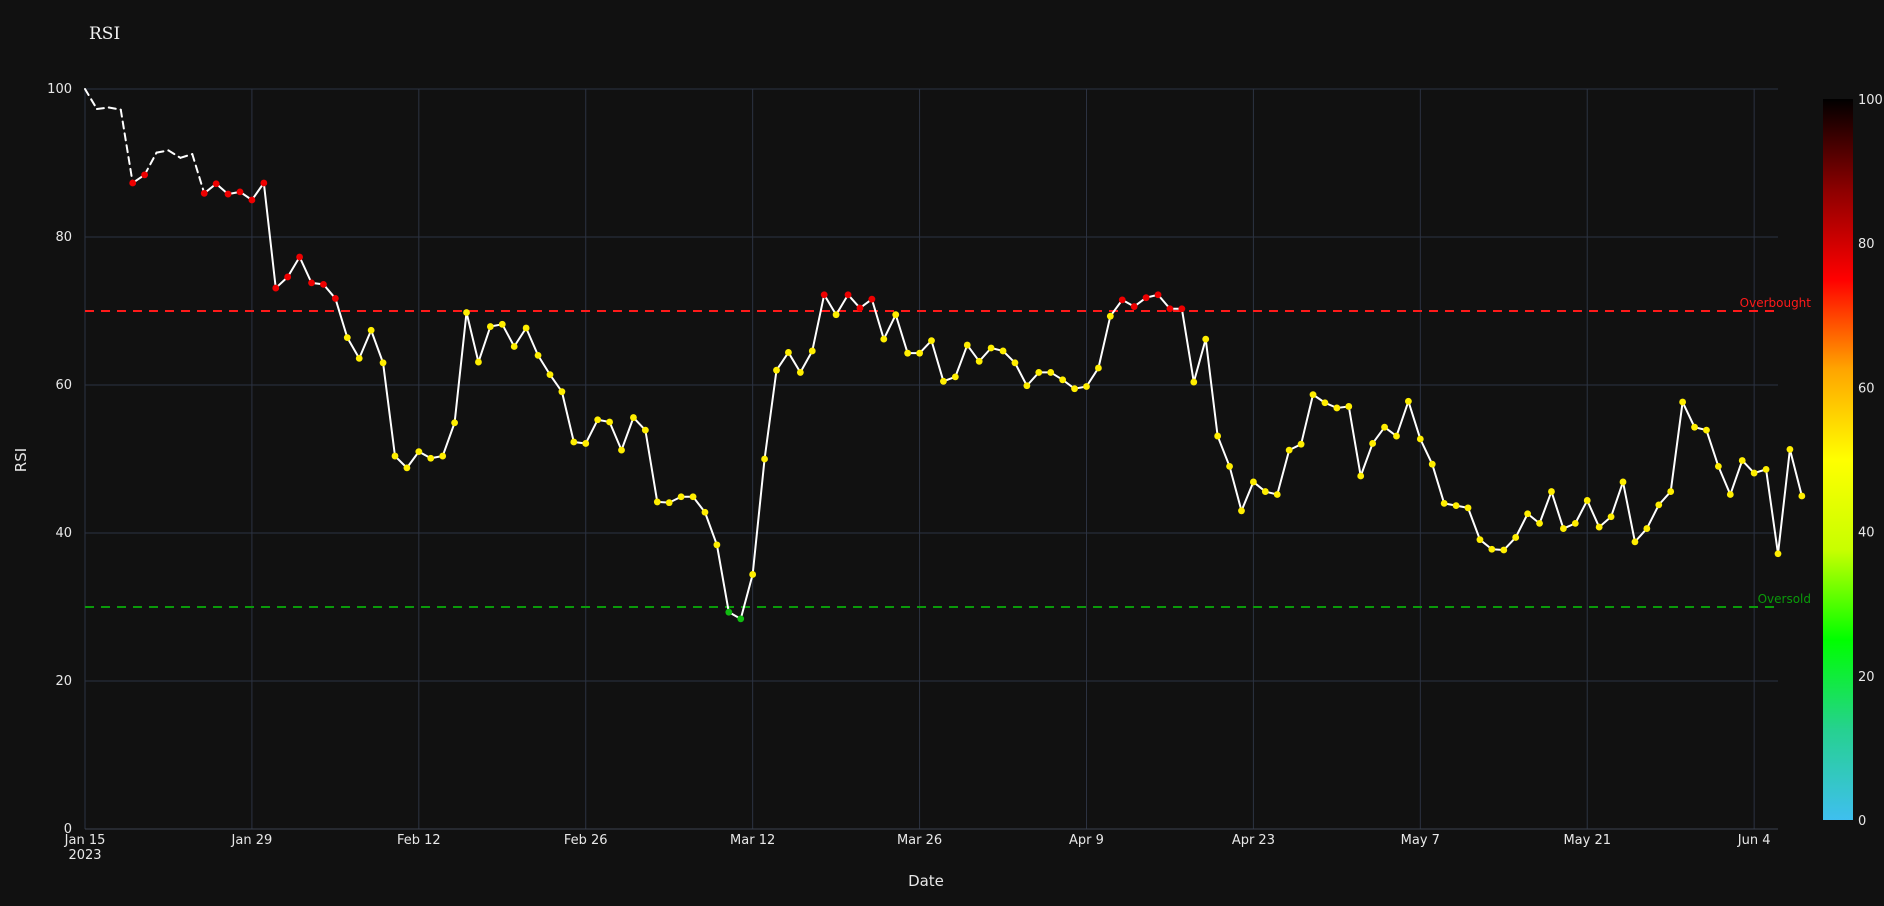 The height and width of the screenshot is (906, 1884). What do you see at coordinates (919, 840) in the screenshot?
I see `x-tick-label: Mar 26` at bounding box center [919, 840].